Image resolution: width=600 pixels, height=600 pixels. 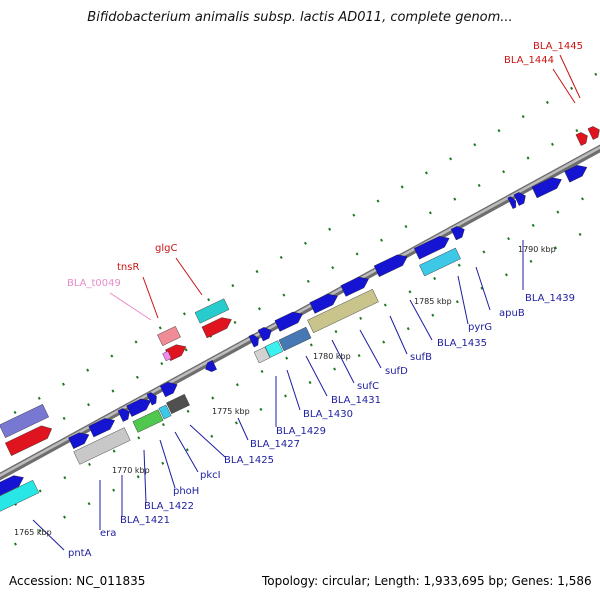 What do you see at coordinates (581, 139) in the screenshot?
I see `gene-bla1444` at bounding box center [581, 139].